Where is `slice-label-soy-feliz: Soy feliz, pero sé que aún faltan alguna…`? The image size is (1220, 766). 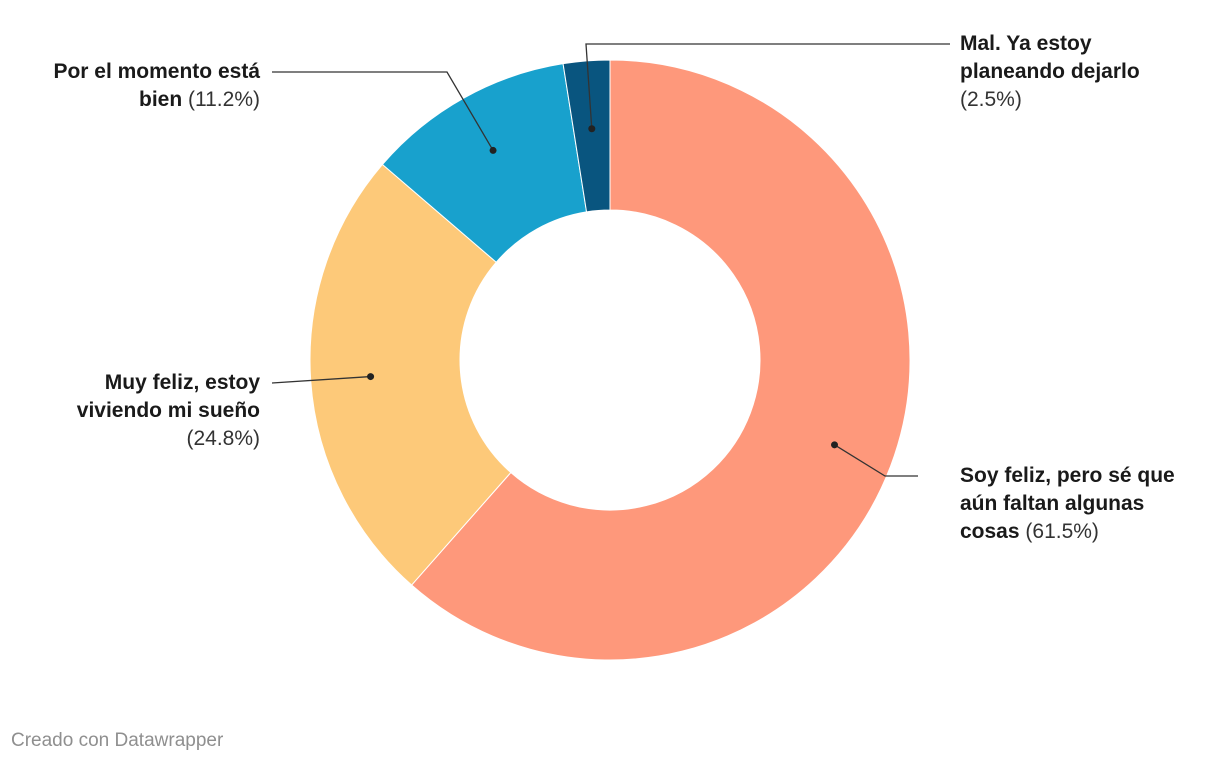
slice-label-soy-feliz: Soy feliz, pero sé que aún faltan alguna… is located at coordinates (1085, 504).